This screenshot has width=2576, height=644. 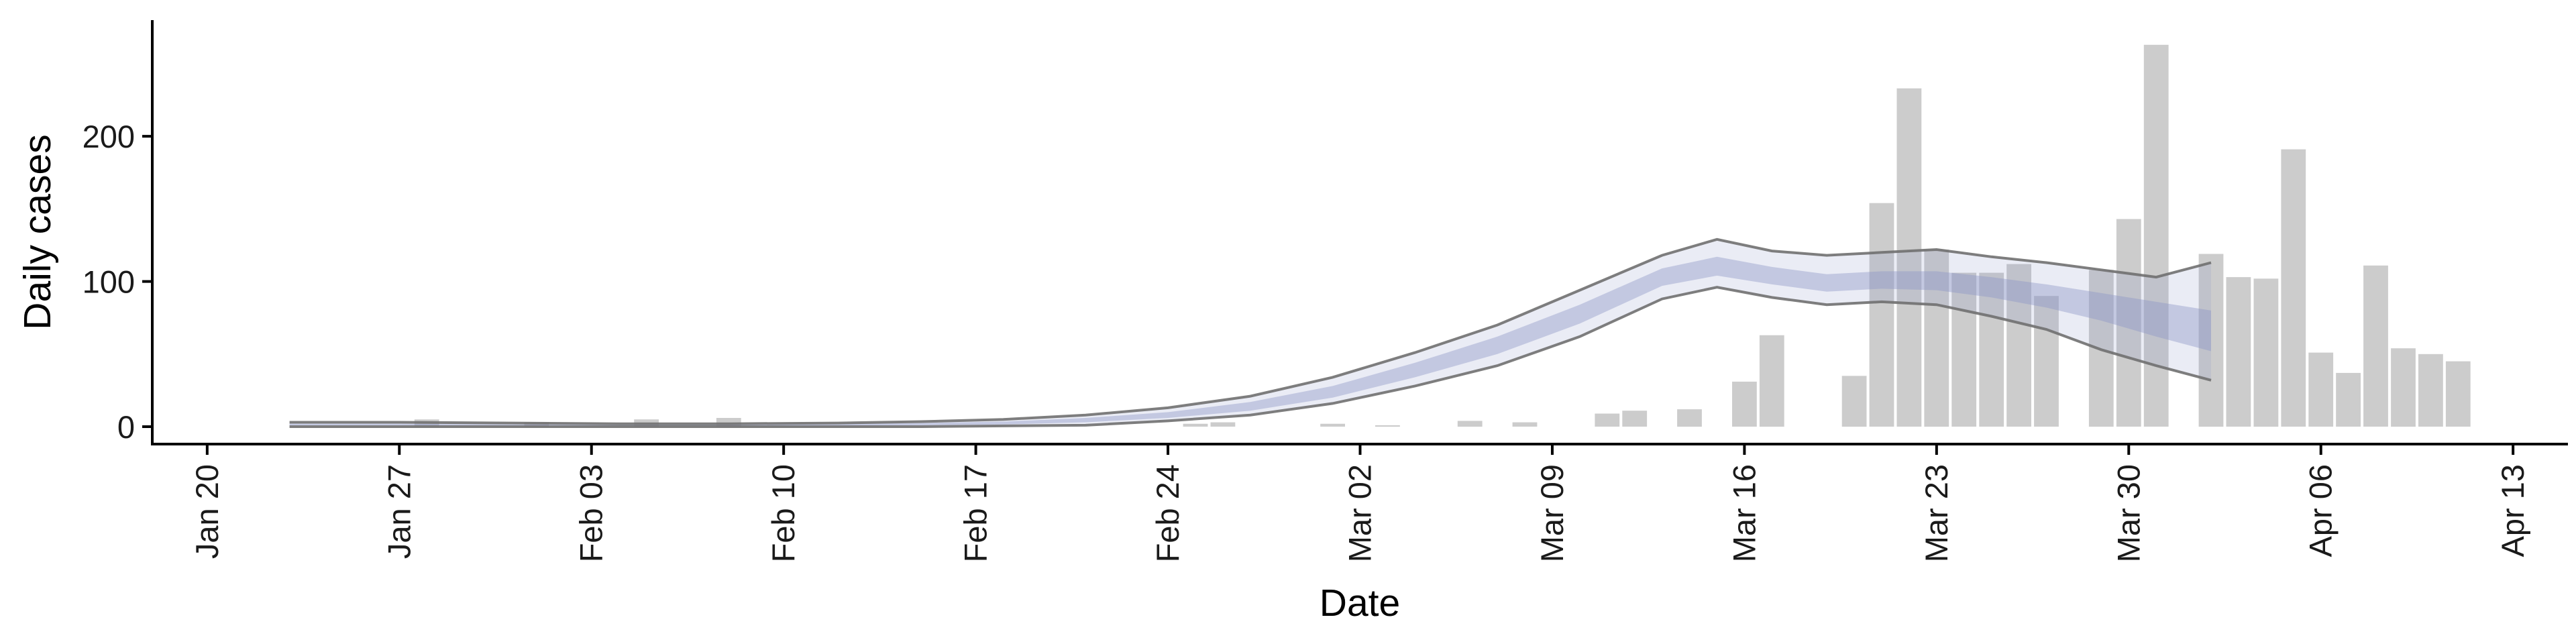 I want to click on x-tick-label: Mar 30, so click(x=2128, y=513).